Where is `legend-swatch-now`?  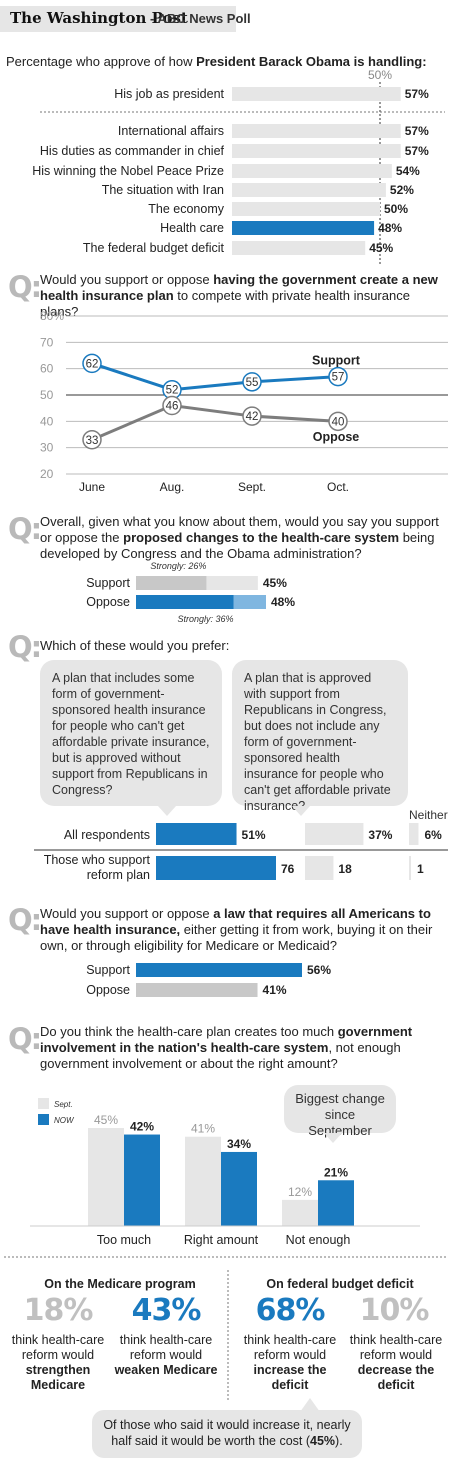 legend-swatch-now is located at coordinates (43, 1119).